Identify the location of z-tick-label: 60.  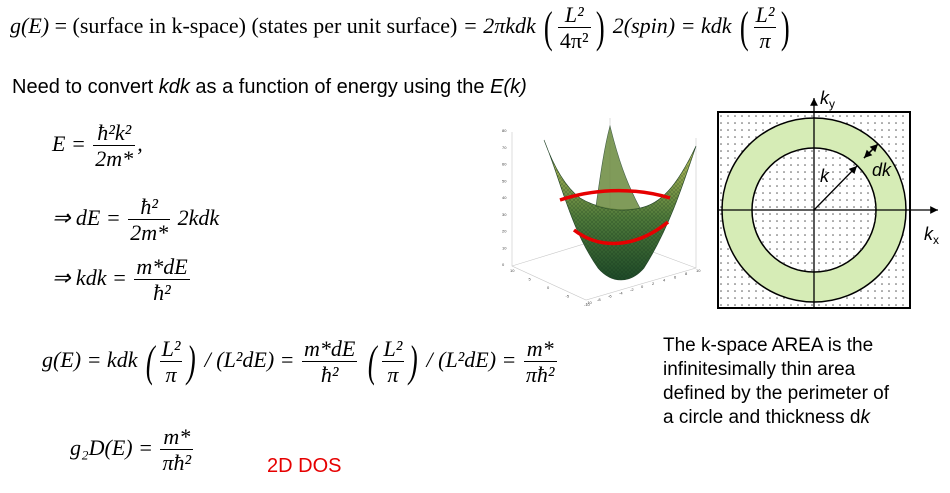
(504, 164).